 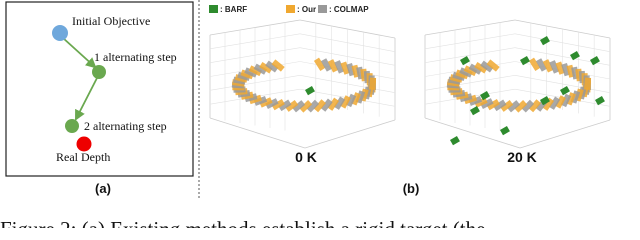 I want to click on node-label: 1 alternating step, so click(x=135, y=57).